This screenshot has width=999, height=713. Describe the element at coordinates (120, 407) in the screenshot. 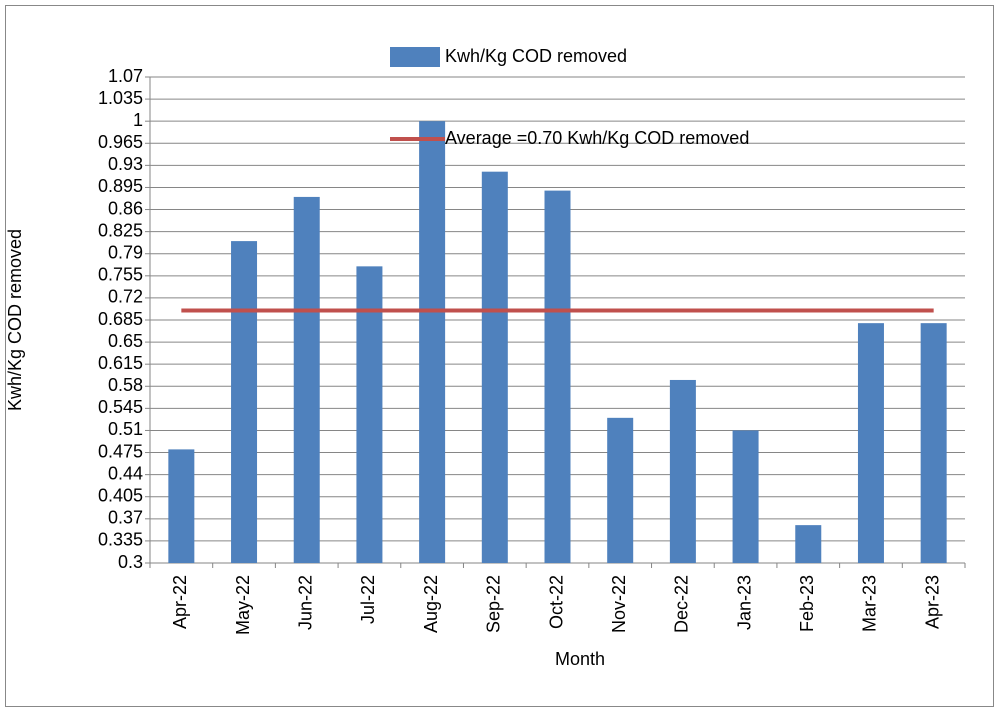

I see `y-tick-label: 0.545` at that location.